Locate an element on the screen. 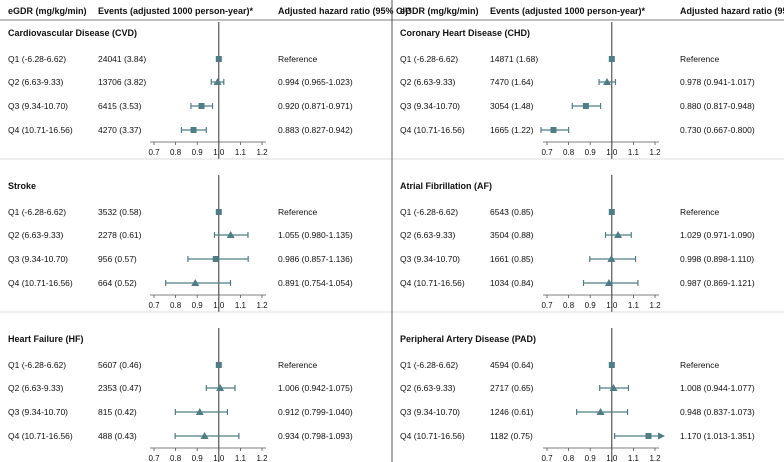  row-hazard-ratio-text: 0.978 (0.941-1.017) is located at coordinates (717, 82).